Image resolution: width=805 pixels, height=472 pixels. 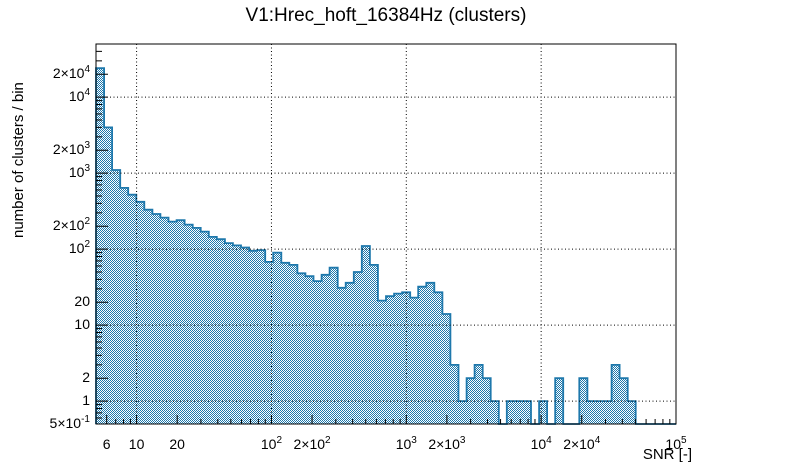 I want to click on x-axis-tick-labels: 6 10 20 10² 2×10² 10³ 2×10³ 10⁴ 2×10⁴ 10⁵, so click(x=395, y=443).